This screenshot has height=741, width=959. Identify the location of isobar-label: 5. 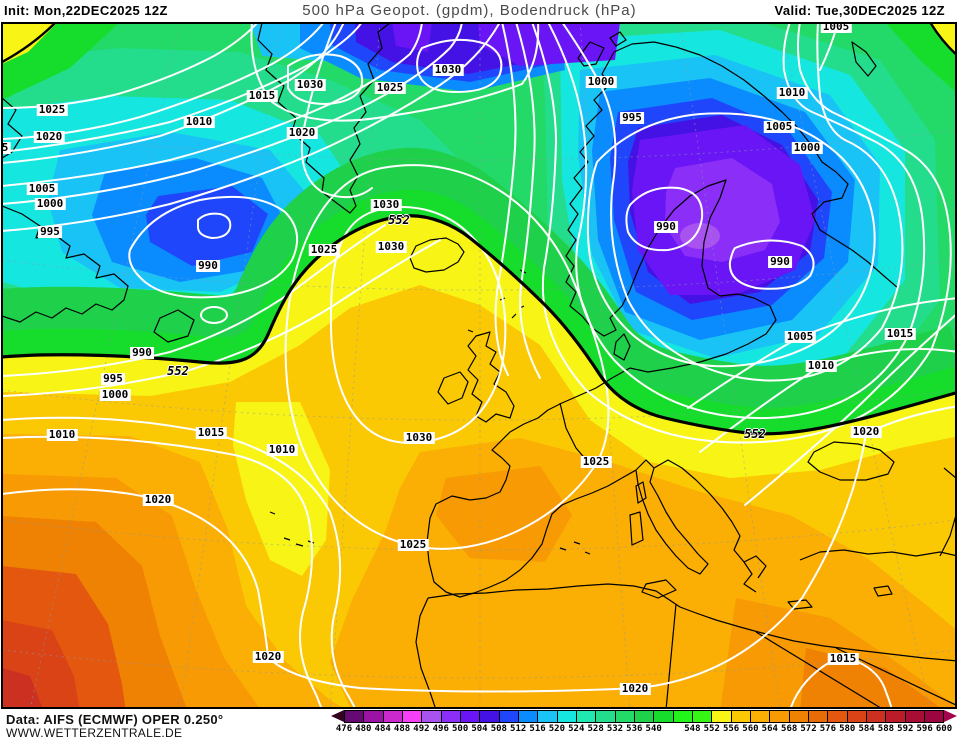
(6, 147).